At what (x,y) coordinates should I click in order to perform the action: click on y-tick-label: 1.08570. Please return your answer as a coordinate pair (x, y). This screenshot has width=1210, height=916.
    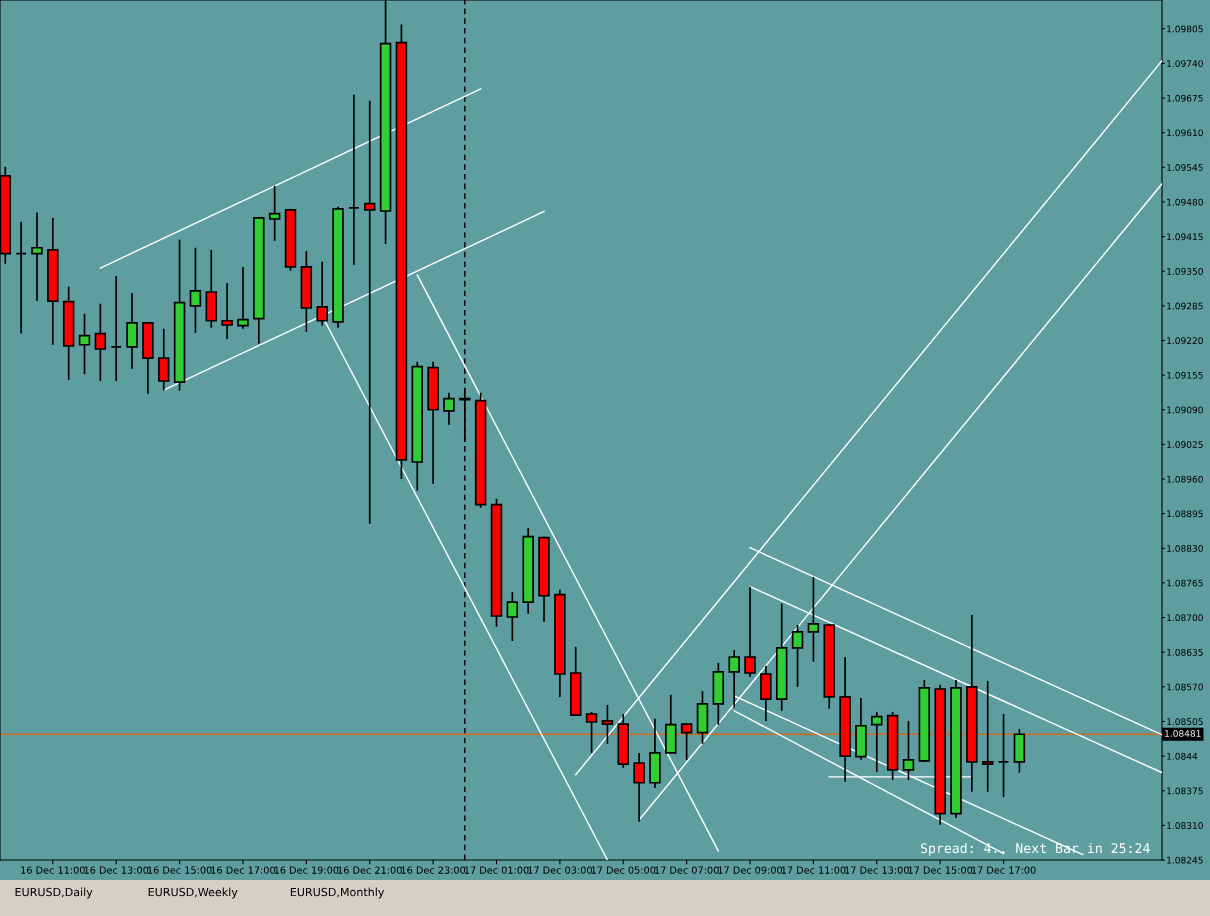
    Looking at the image, I should click on (1185, 687).